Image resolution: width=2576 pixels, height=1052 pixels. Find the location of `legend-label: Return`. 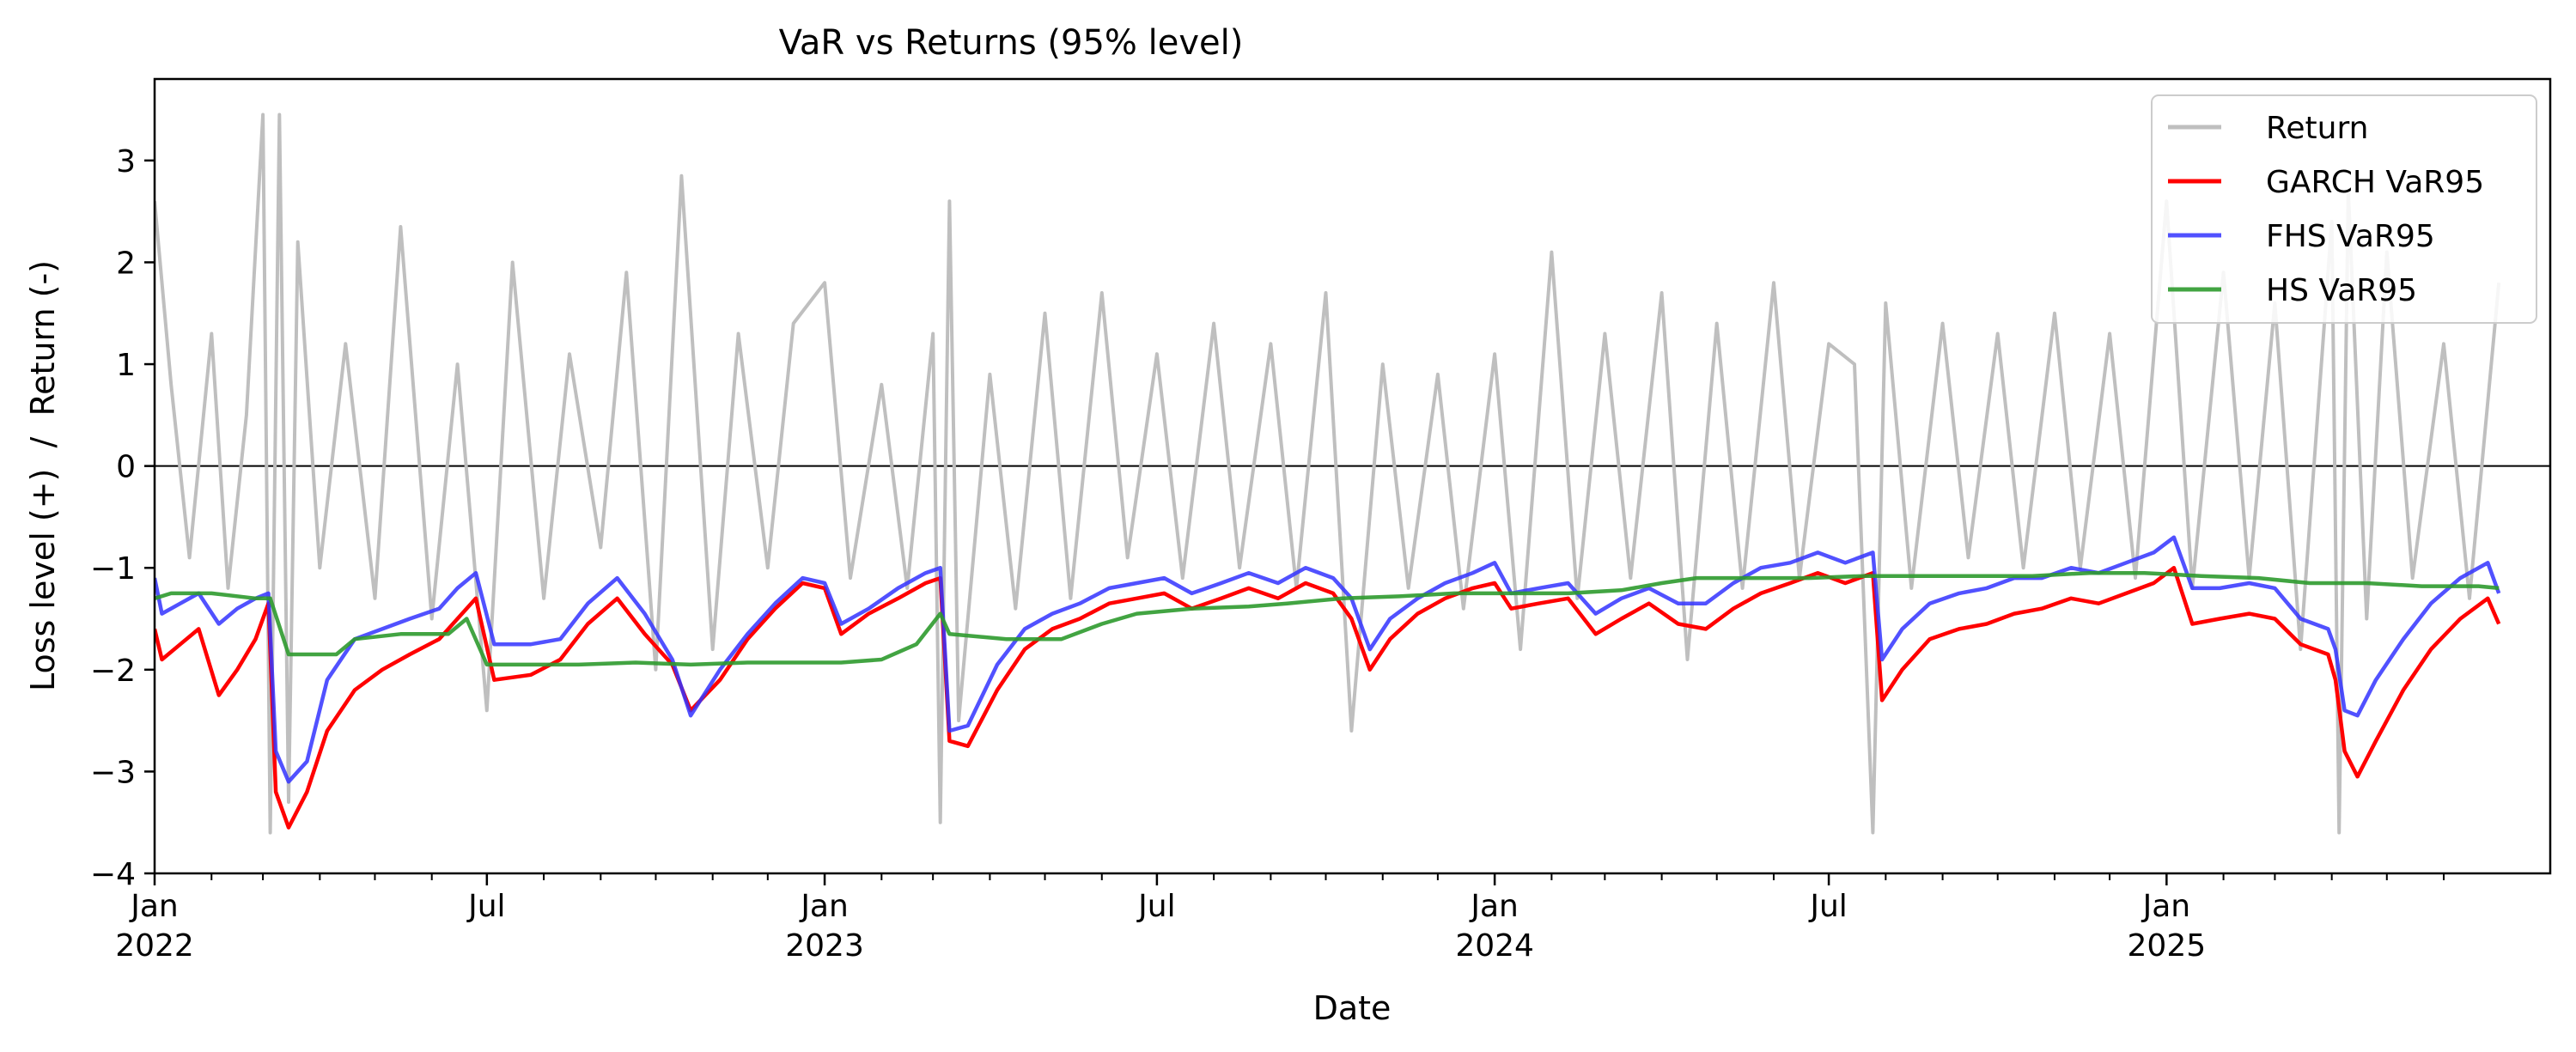

legend-label: Return is located at coordinates (2317, 128).